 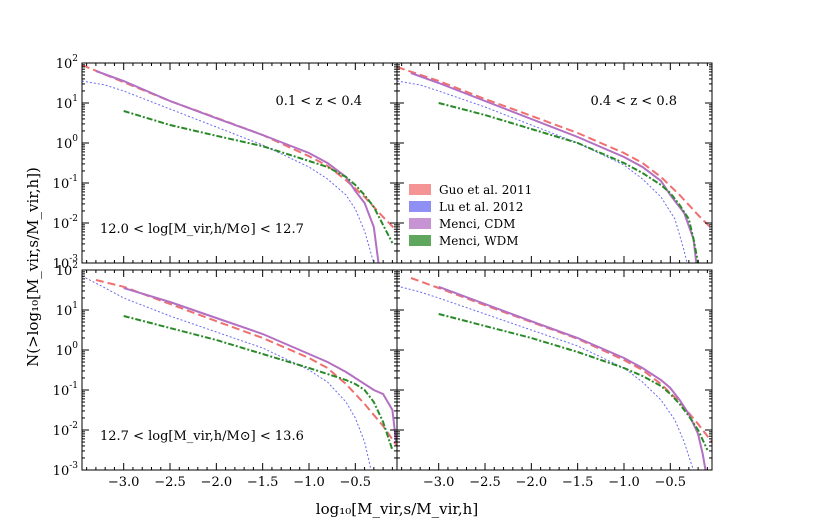 I want to click on panel-annotation: 12.0 < log[M_vir,h/M⊙] < 12.7, so click(x=202, y=229).